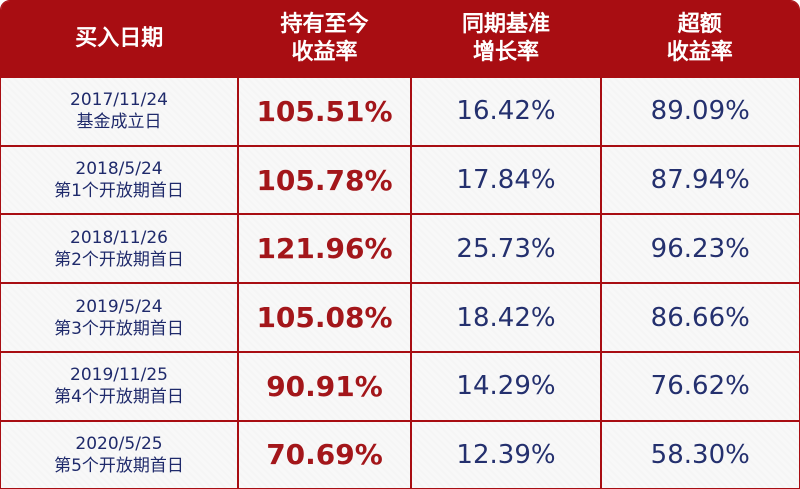  I want to click on buy-date-cell: 2019/5/24 第3个开放期首日, so click(120, 317).